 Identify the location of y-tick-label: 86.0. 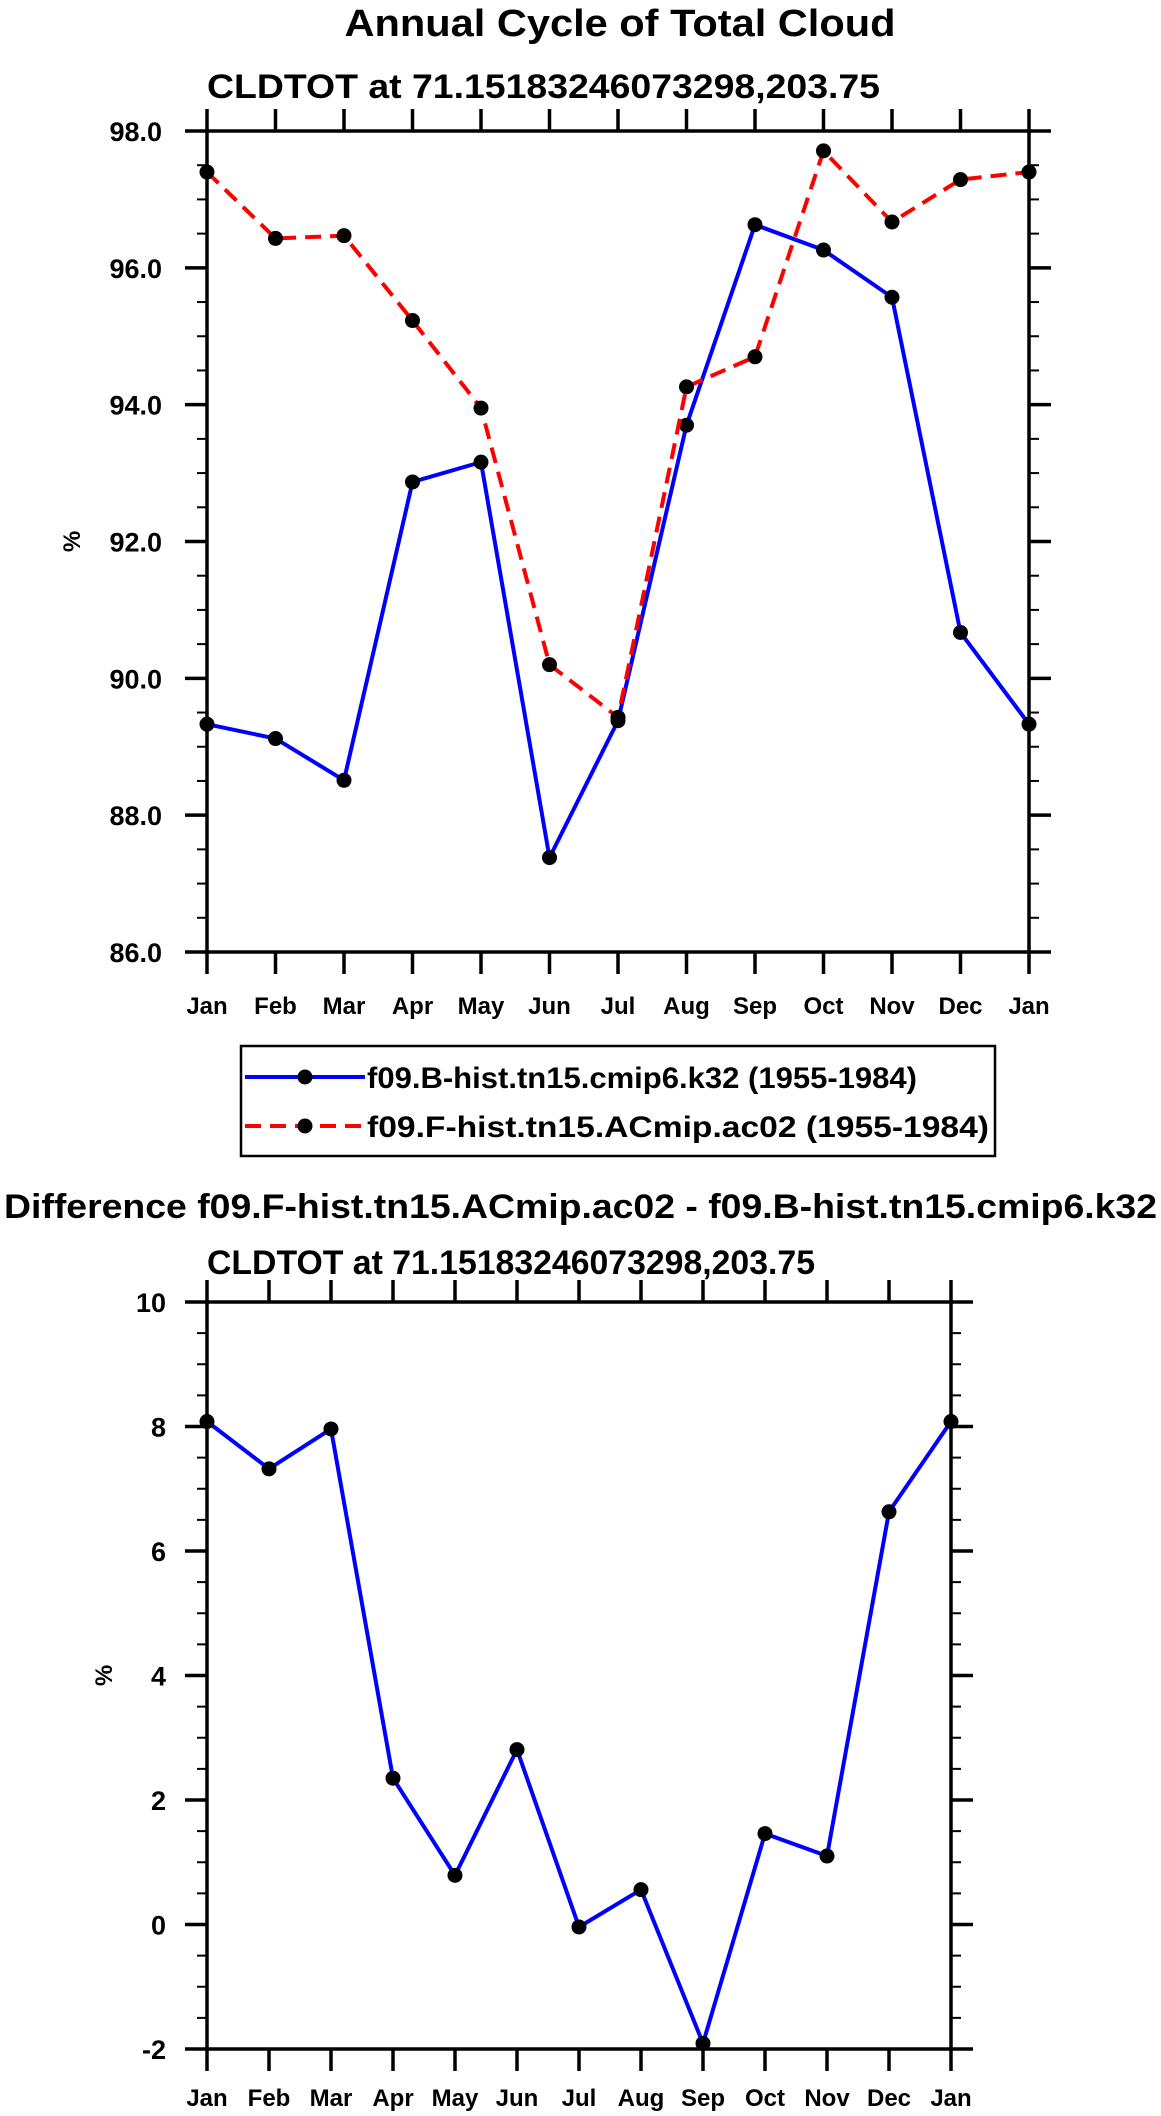
(135, 953).